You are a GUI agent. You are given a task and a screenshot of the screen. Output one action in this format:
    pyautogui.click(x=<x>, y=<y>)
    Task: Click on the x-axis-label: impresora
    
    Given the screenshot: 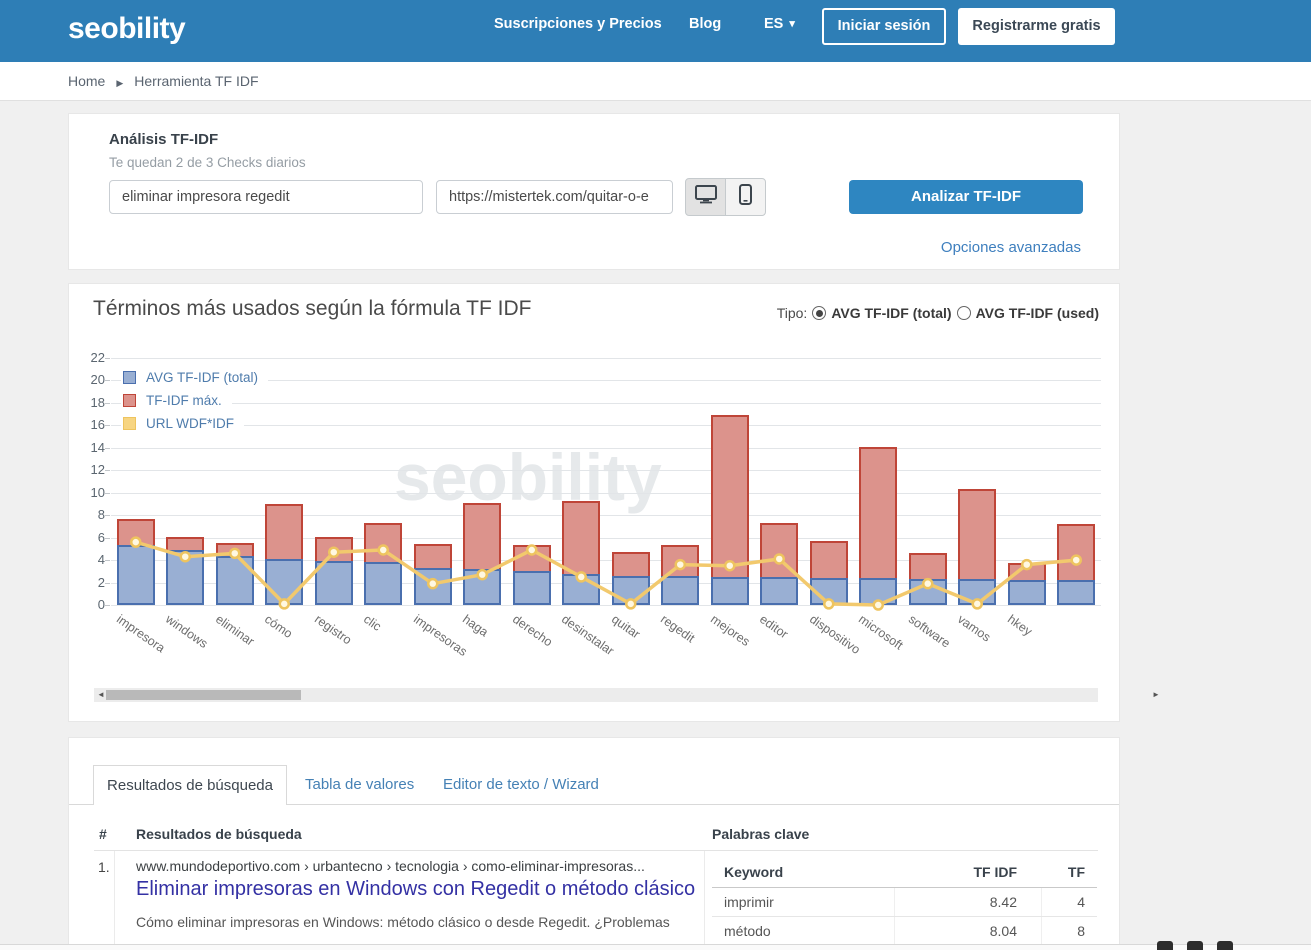 What is the action you would take?
    pyautogui.click(x=140, y=634)
    